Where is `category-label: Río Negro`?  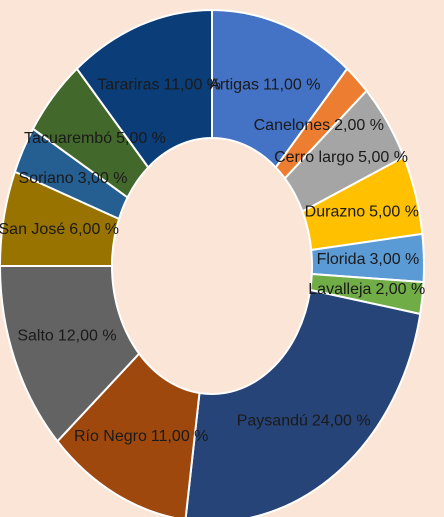 category-label: Río Negro is located at coordinates (110, 436).